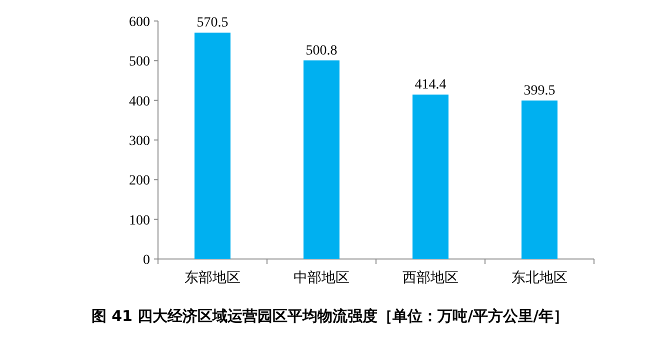  I want to click on x-tick-label: 东北地区, so click(540, 278).